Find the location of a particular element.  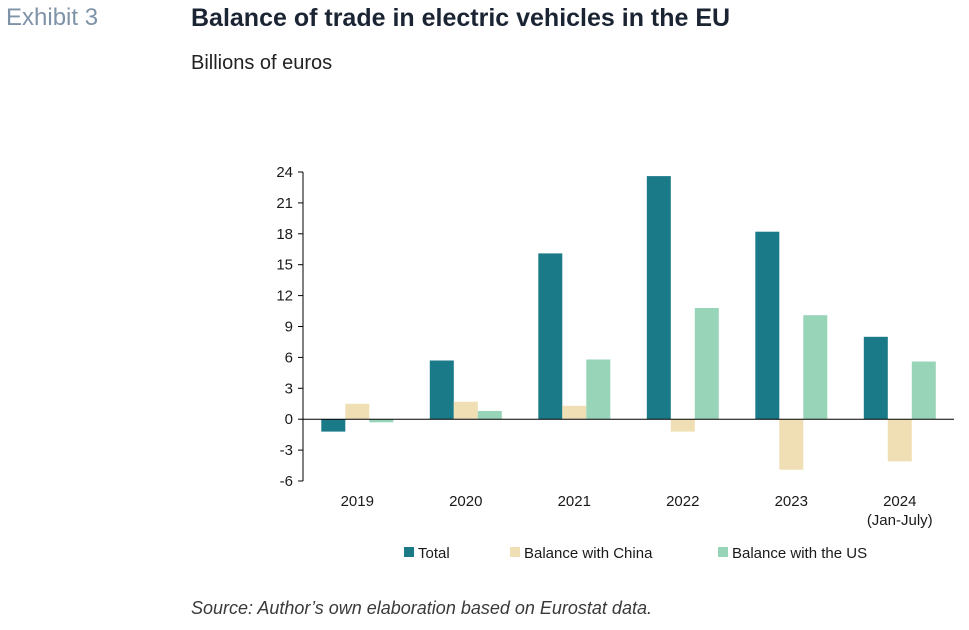

bar-total-2020 is located at coordinates (441, 390).